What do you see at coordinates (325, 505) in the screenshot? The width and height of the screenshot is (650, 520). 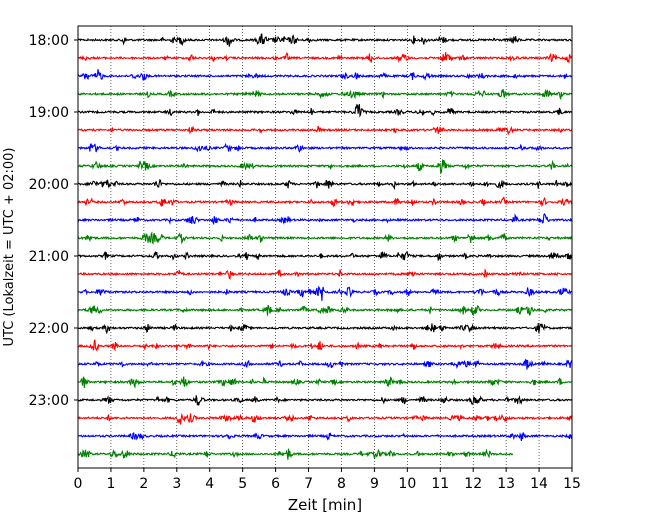 I see `x-axis-label: Zeit [min]` at bounding box center [325, 505].